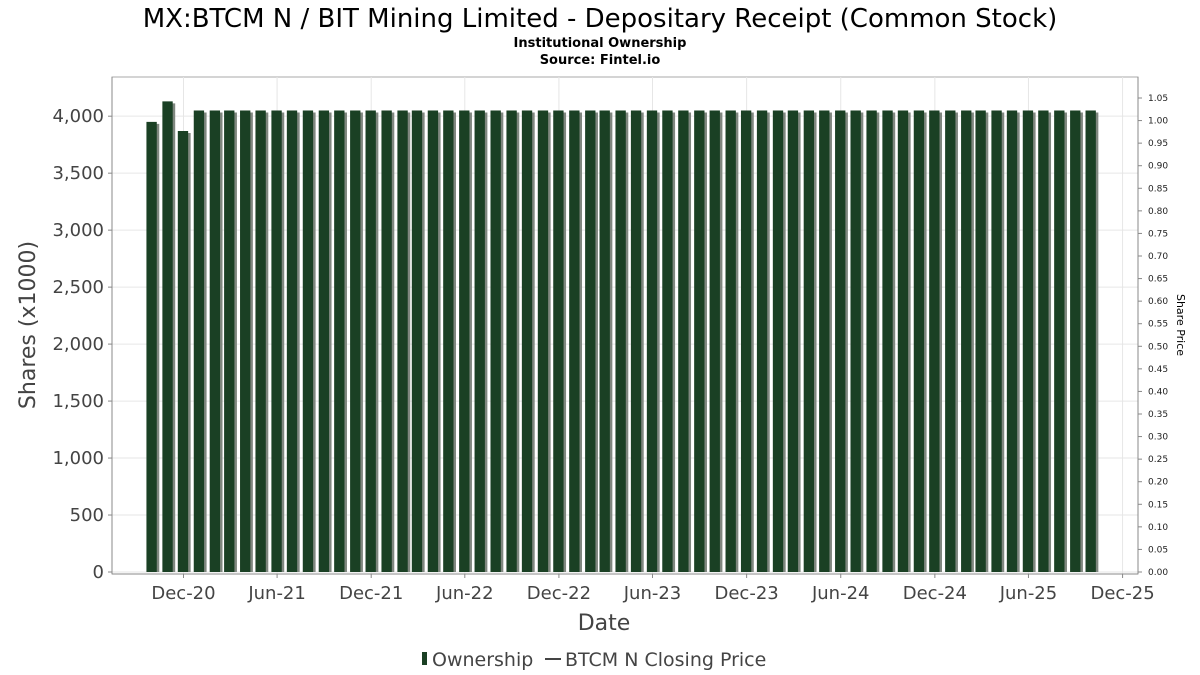 This screenshot has width=1200, height=675. Describe the element at coordinates (1158, 392) in the screenshot. I see `y2-tick-label: 0.40` at that location.